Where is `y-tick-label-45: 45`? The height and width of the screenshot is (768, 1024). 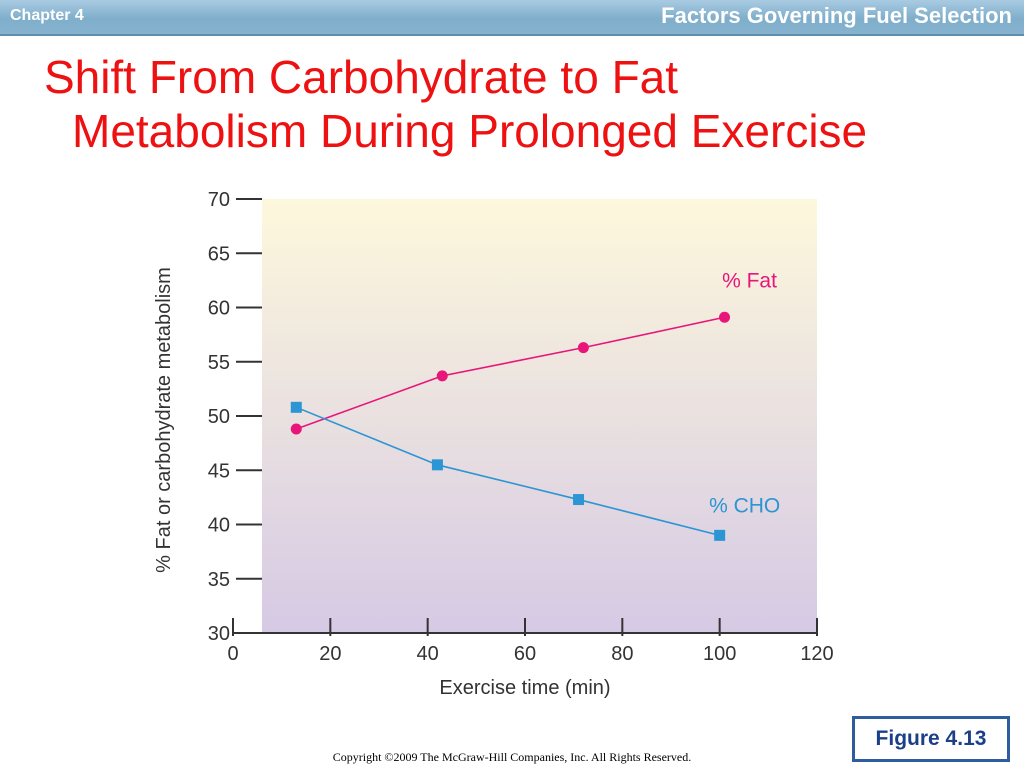 y-tick-label-45: 45 is located at coordinates (219, 471).